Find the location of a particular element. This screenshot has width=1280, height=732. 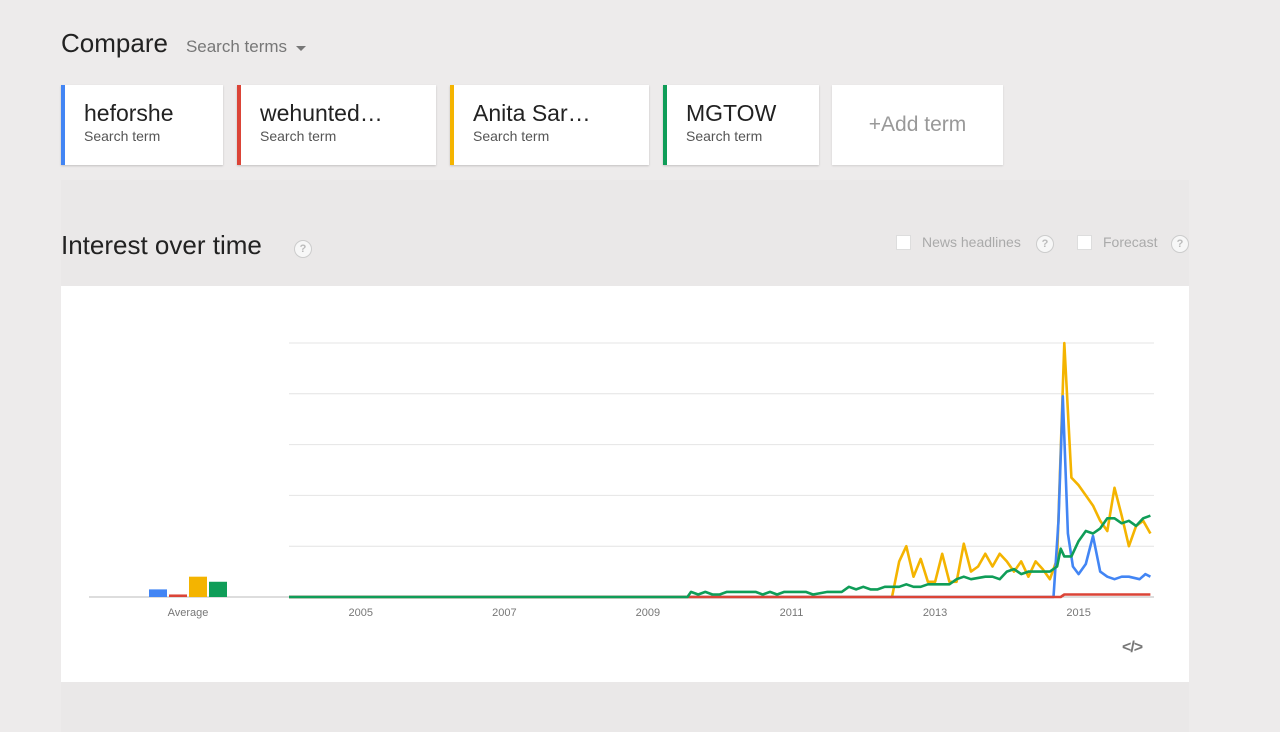

term-name: MGTOW is located at coordinates (731, 113).